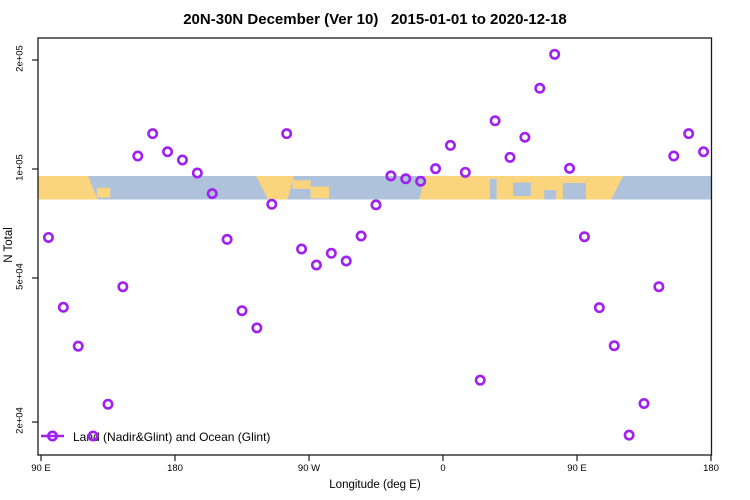 Image resolution: width=750 pixels, height=500 pixels. Describe the element at coordinates (103, 192) in the screenshot. I see `map-land-philippines` at that location.